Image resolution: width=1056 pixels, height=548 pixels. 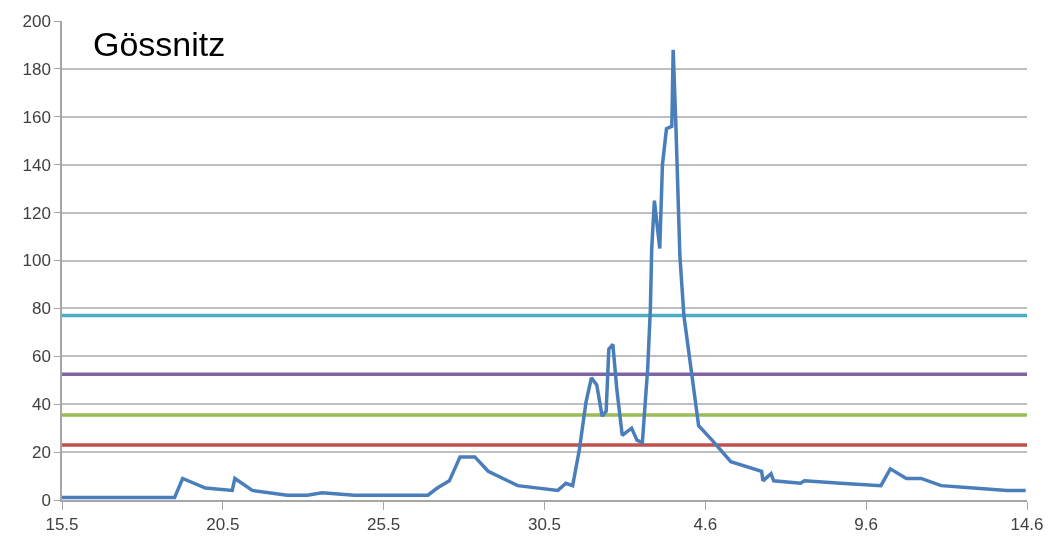 What do you see at coordinates (384, 525) in the screenshot?
I see `x-tick-label: 25.5` at bounding box center [384, 525].